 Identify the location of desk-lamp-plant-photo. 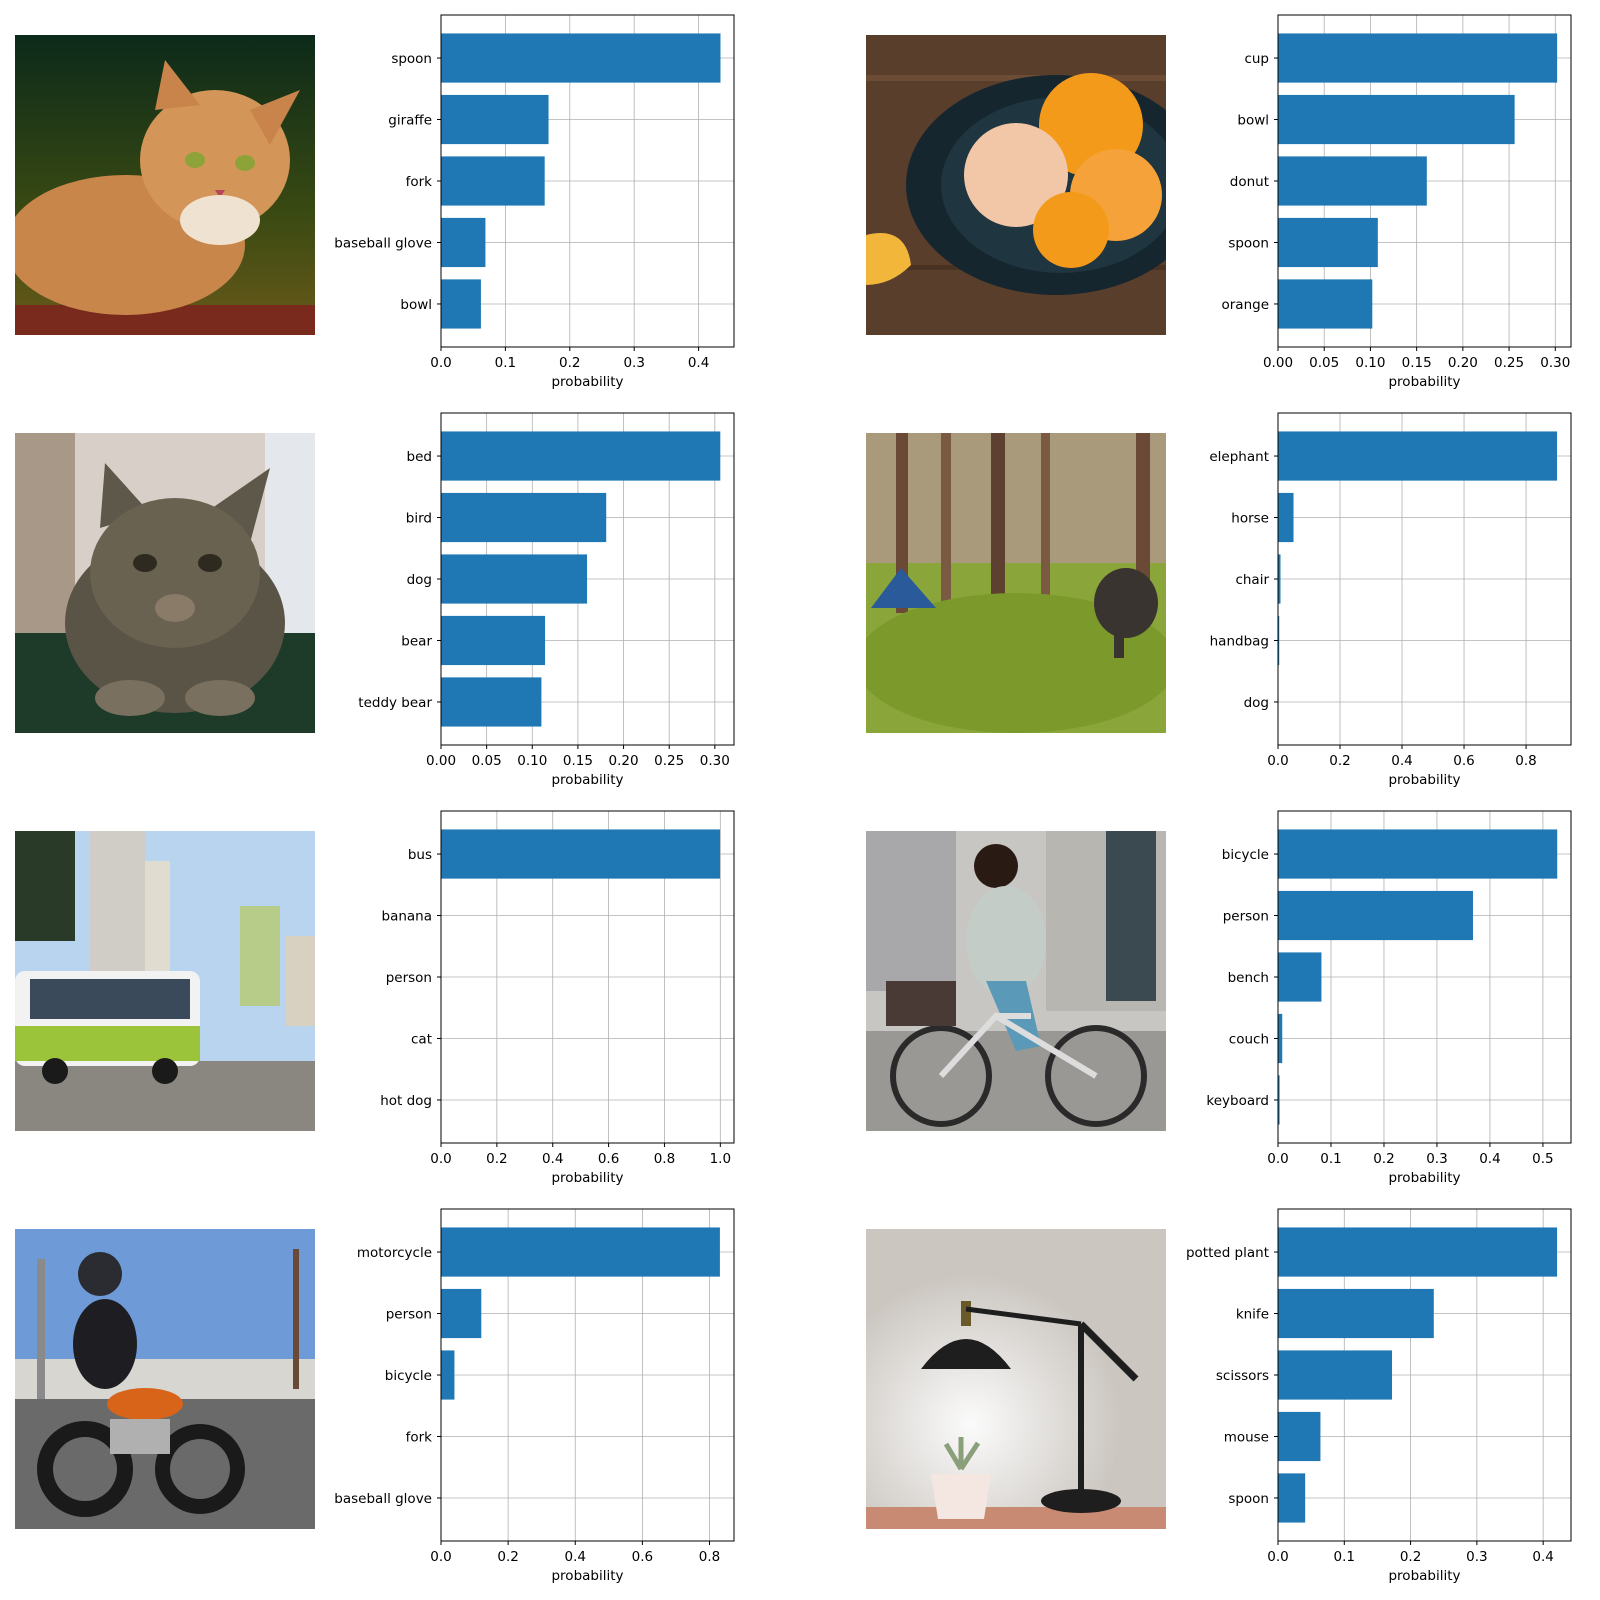
(1016, 1379).